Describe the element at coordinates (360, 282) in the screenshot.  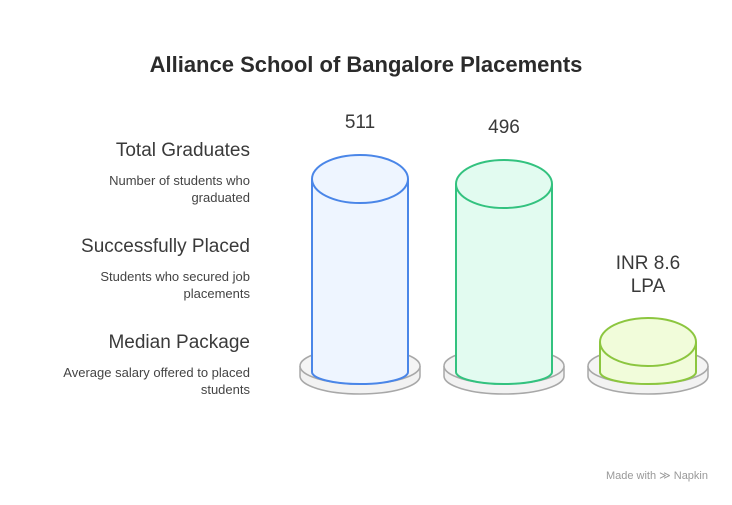
I see `cylinder-body-total` at that location.